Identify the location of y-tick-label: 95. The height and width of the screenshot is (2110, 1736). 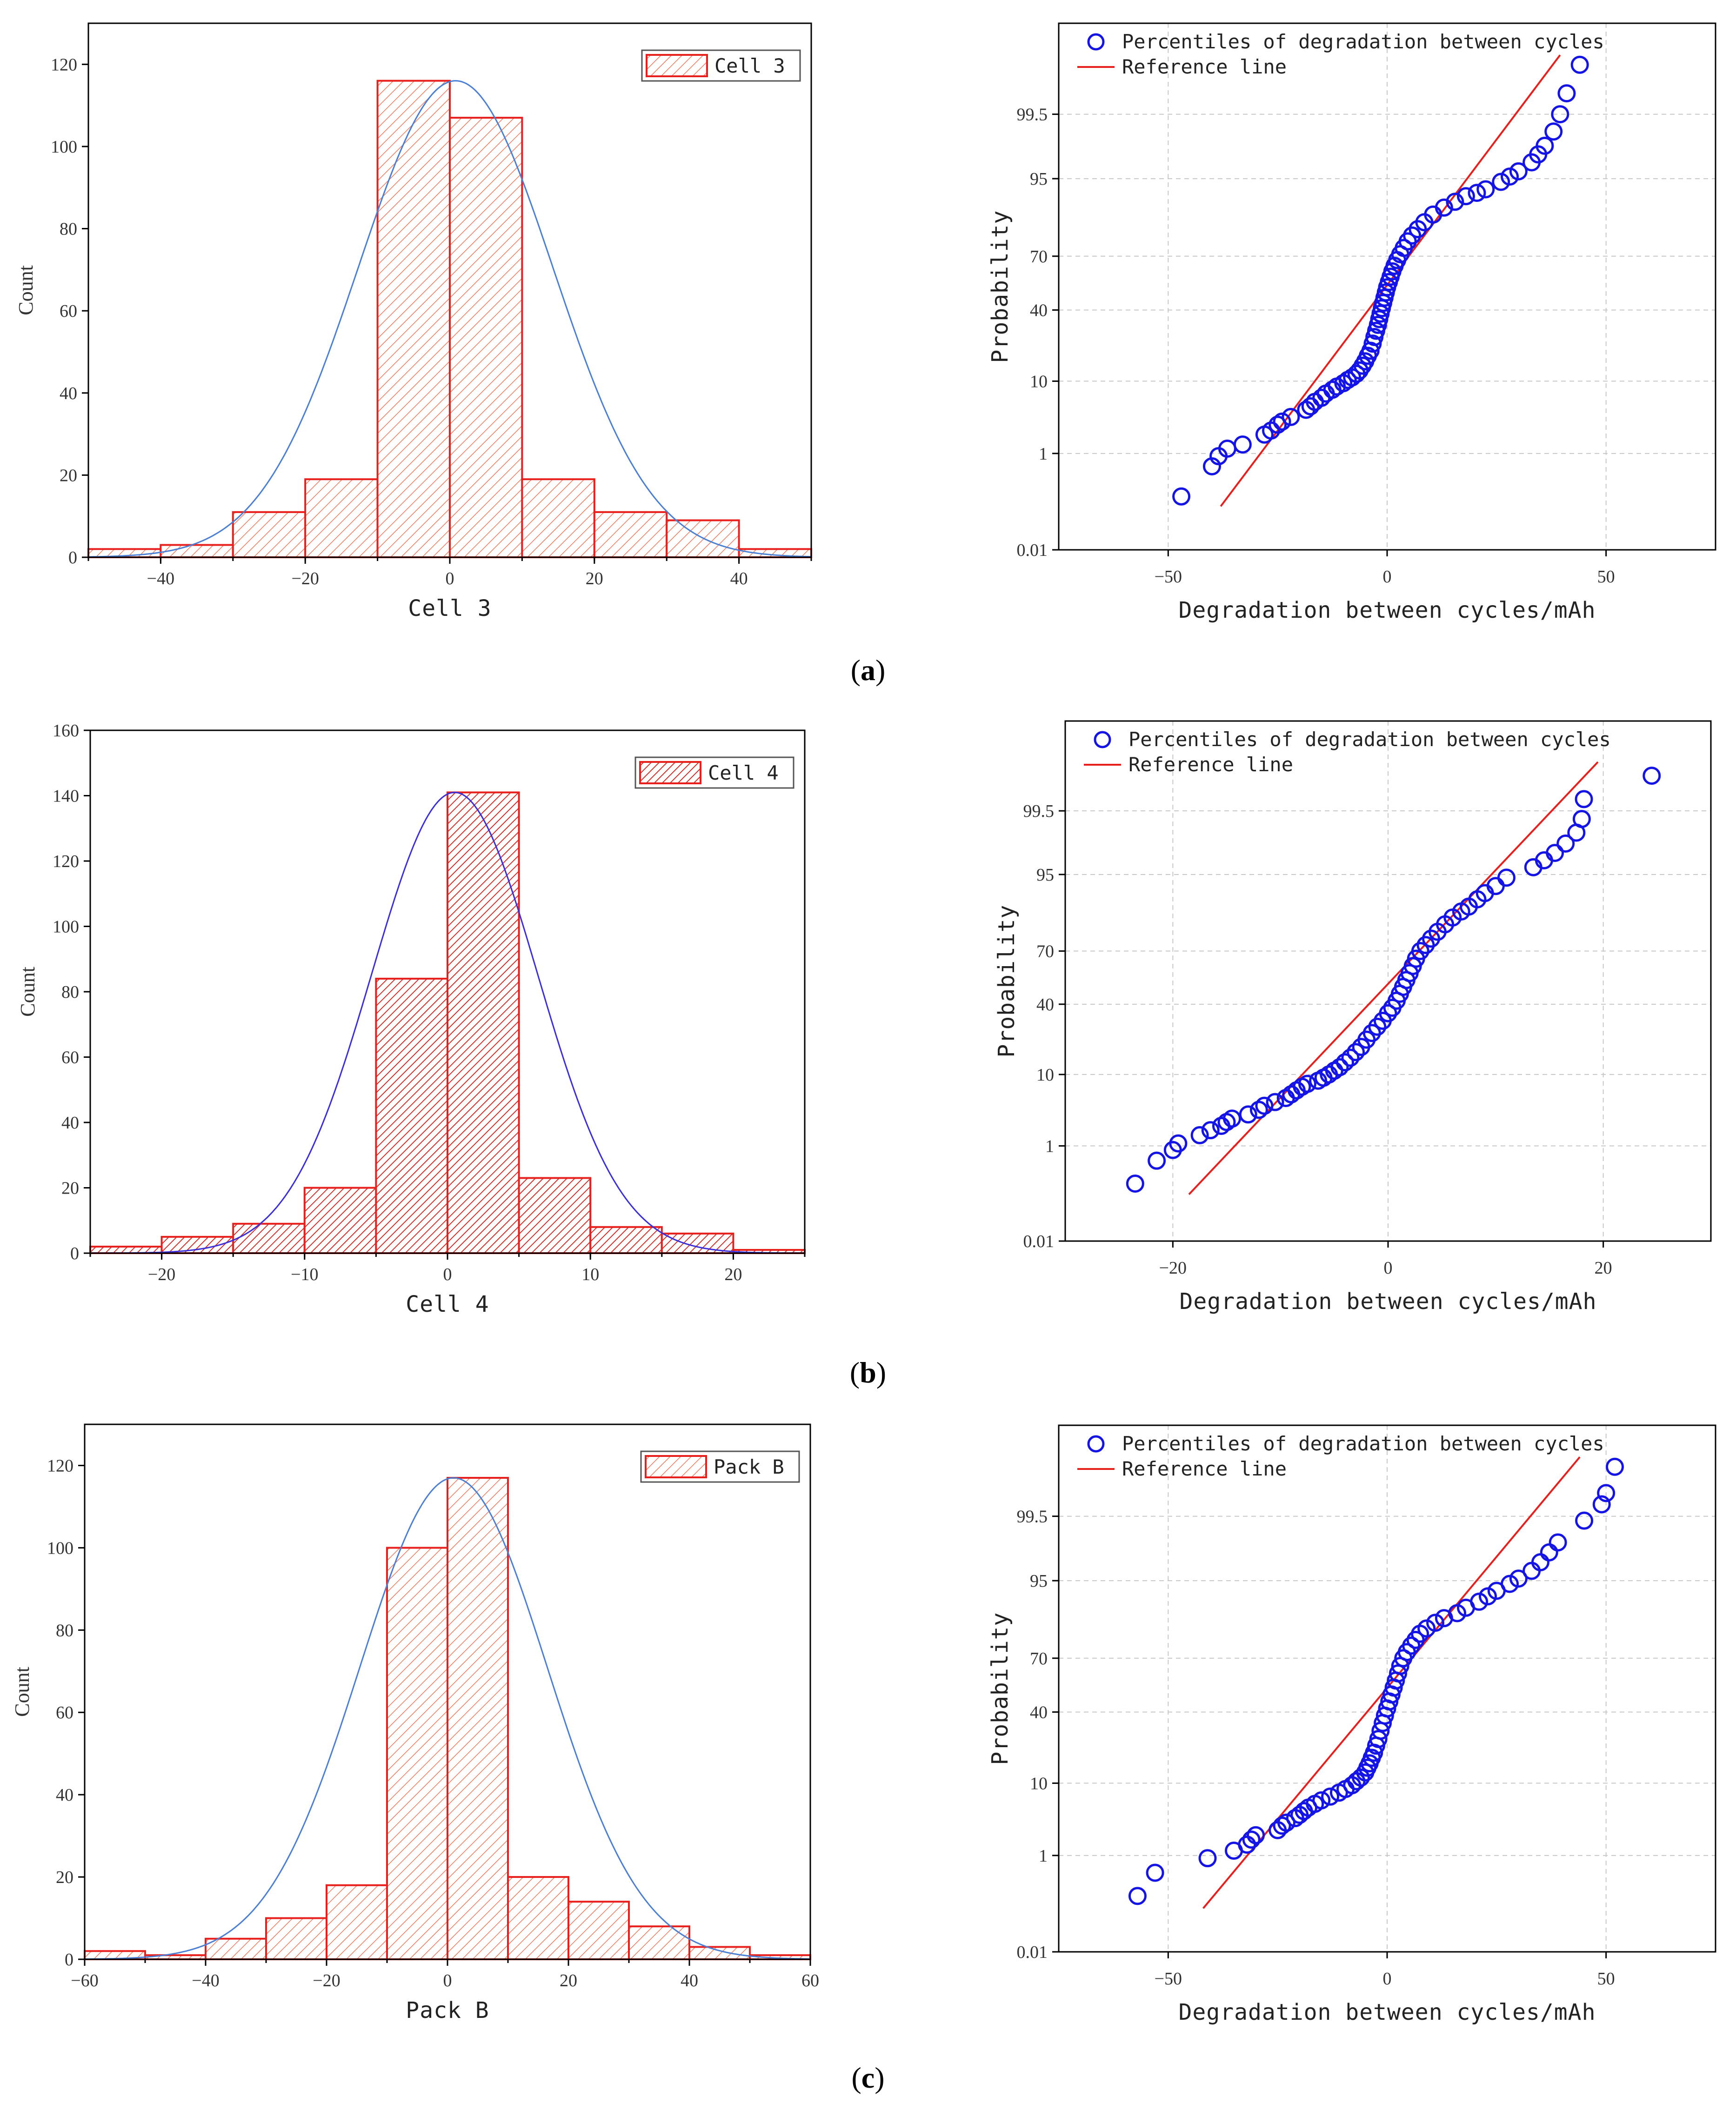
(1045, 875).